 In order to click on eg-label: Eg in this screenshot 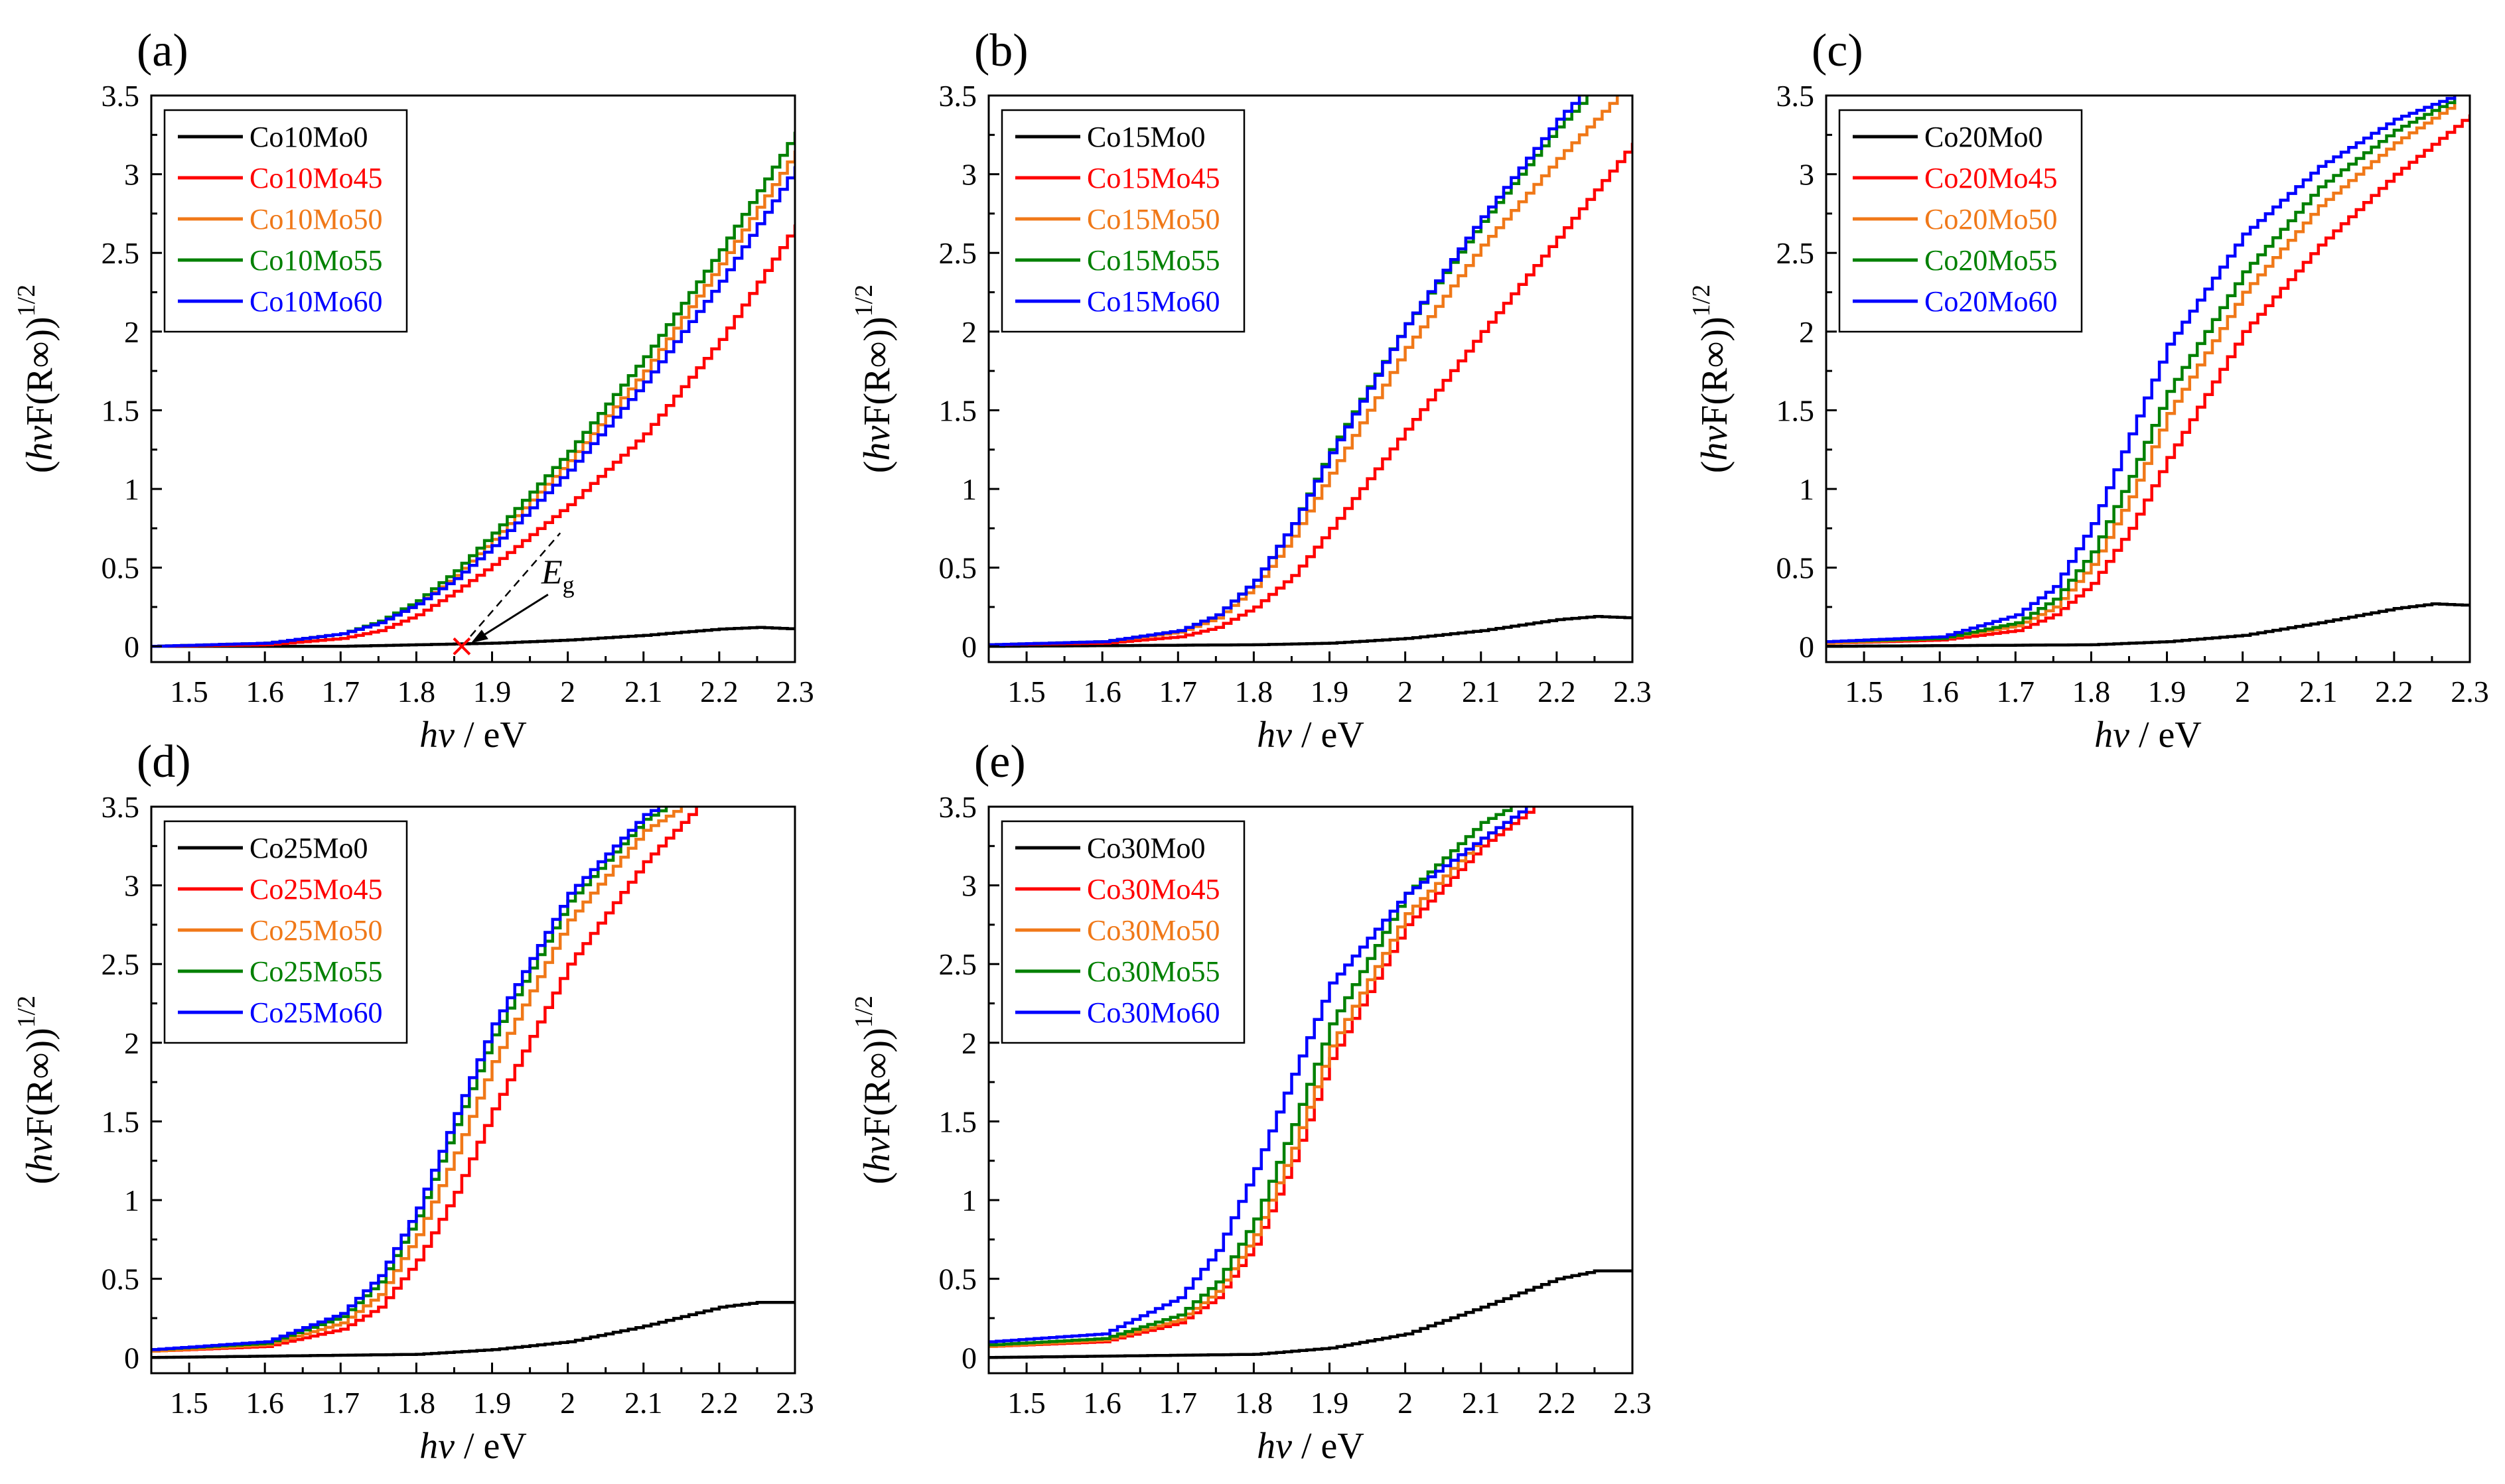, I will do `click(558, 575)`.